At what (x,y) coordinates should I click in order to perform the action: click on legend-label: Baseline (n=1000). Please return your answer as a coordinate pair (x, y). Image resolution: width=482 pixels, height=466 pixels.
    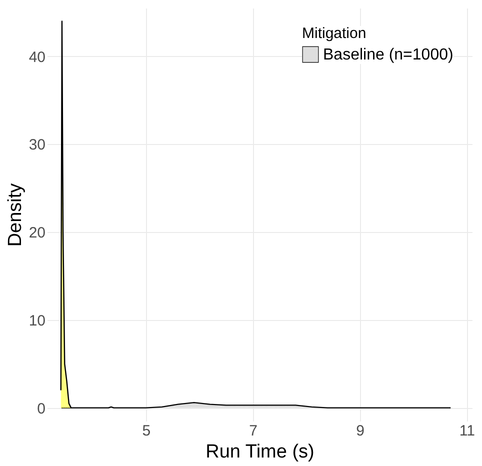
    Looking at the image, I should click on (388, 55).